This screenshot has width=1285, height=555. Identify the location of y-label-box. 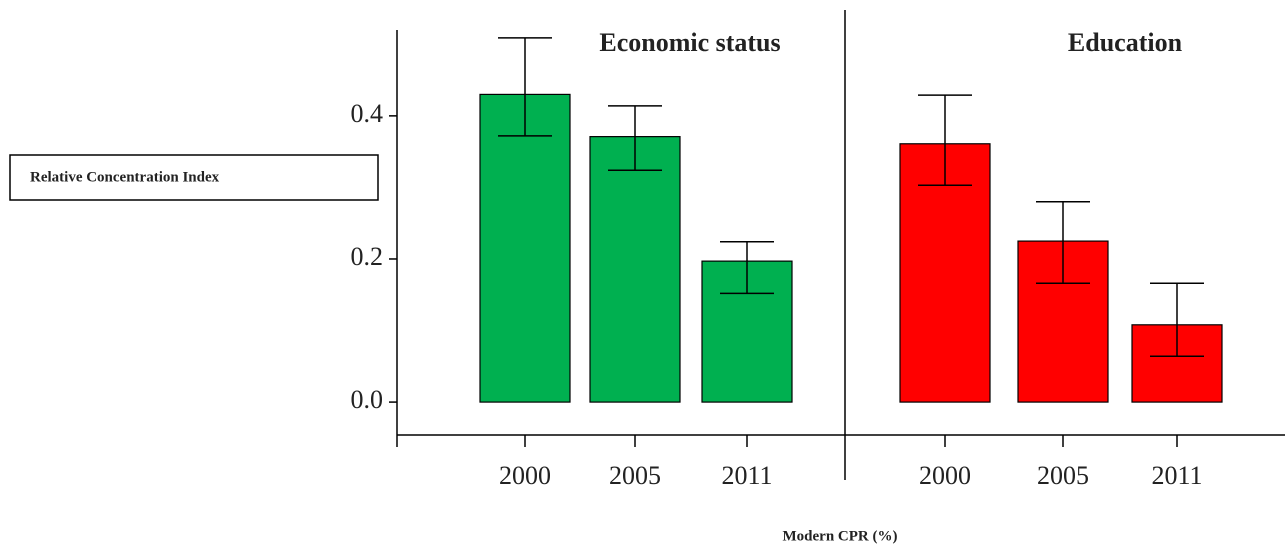
(194, 177).